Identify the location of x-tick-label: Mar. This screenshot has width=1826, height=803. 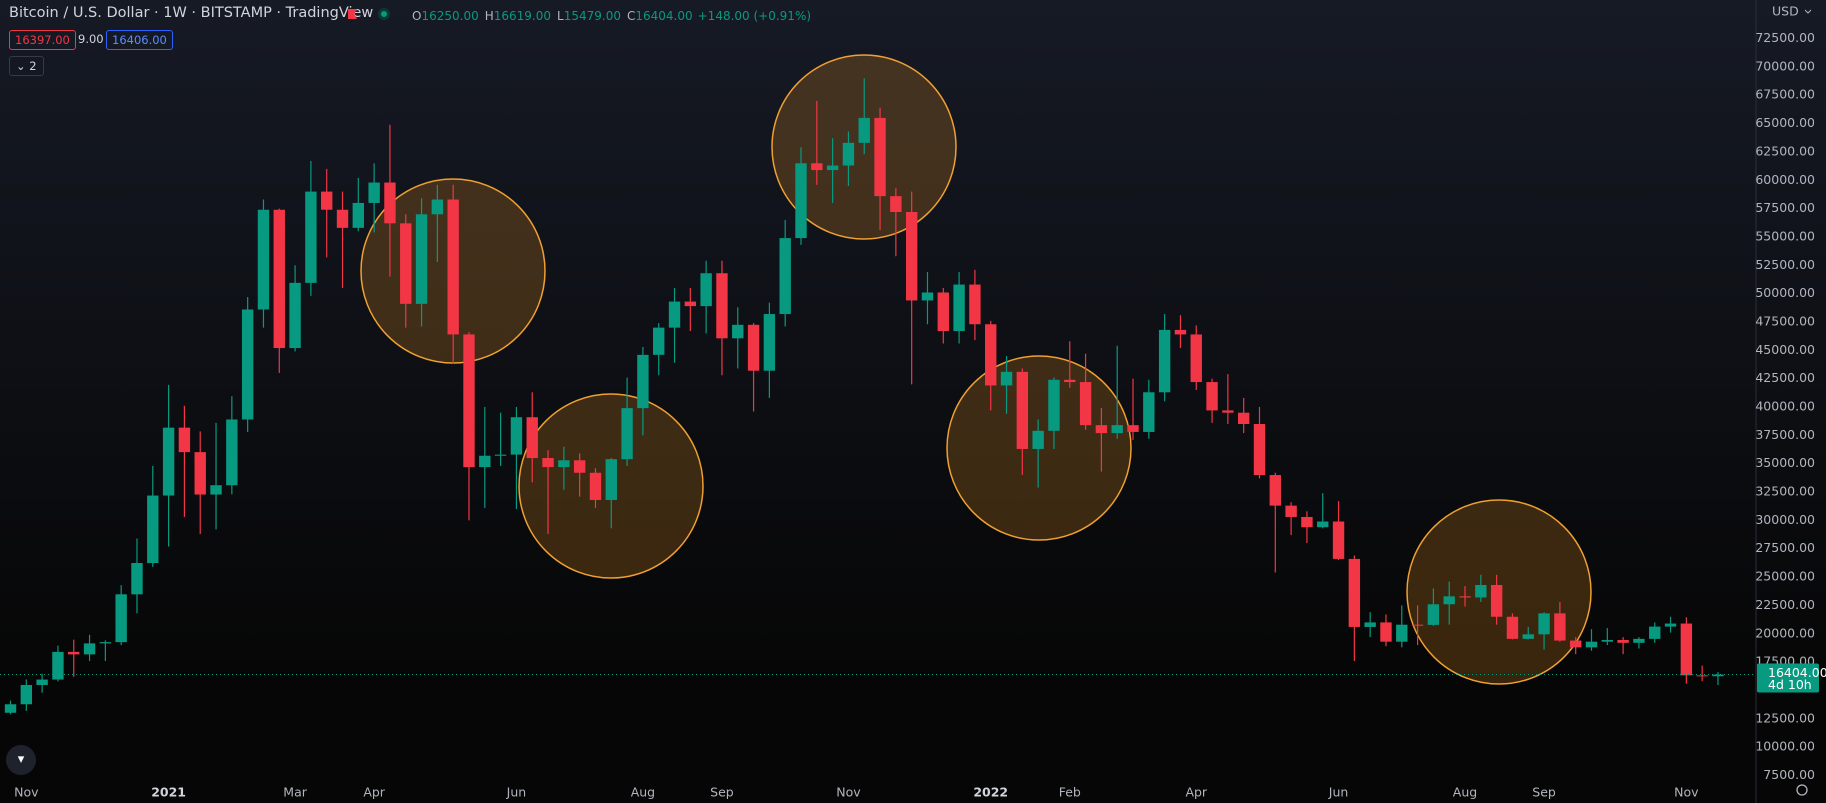
(295, 792).